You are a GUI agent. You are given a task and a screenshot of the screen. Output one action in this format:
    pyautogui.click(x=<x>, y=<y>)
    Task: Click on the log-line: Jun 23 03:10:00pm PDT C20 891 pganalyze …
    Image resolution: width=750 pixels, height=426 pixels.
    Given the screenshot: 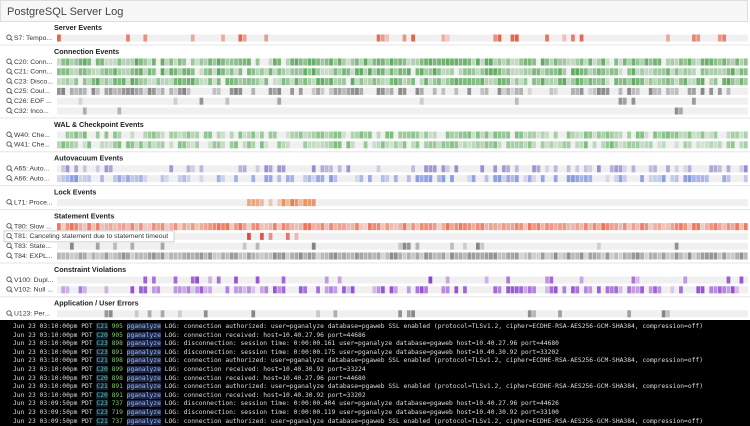 What is the action you would take?
    pyautogui.click(x=375, y=396)
    